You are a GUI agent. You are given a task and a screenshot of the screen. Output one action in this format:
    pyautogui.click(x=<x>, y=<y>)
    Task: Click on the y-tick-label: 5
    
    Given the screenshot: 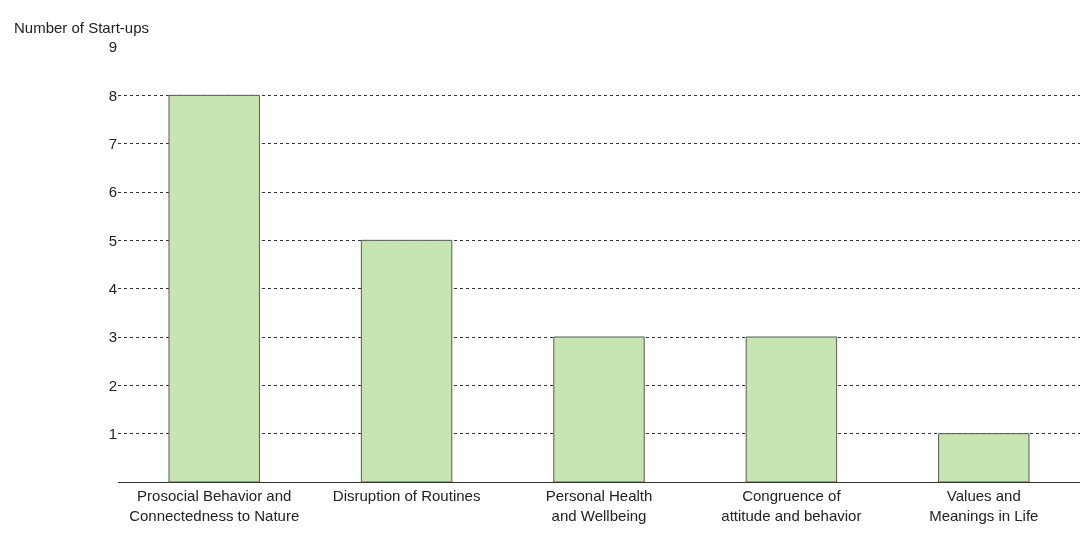 What is the action you would take?
    pyautogui.click(x=112, y=240)
    